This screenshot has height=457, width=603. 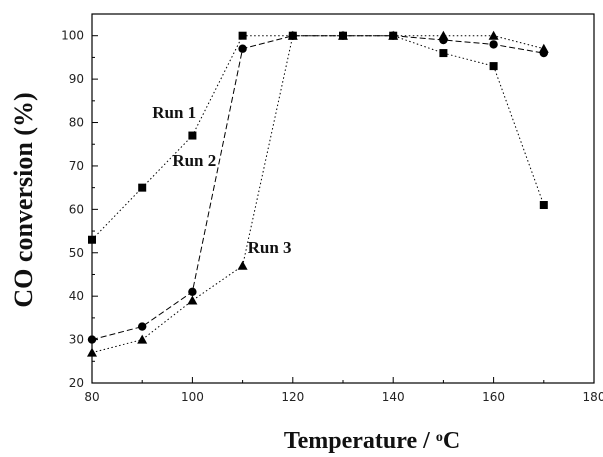 I want to click on series-label-run-2: Run 2, so click(x=194, y=160).